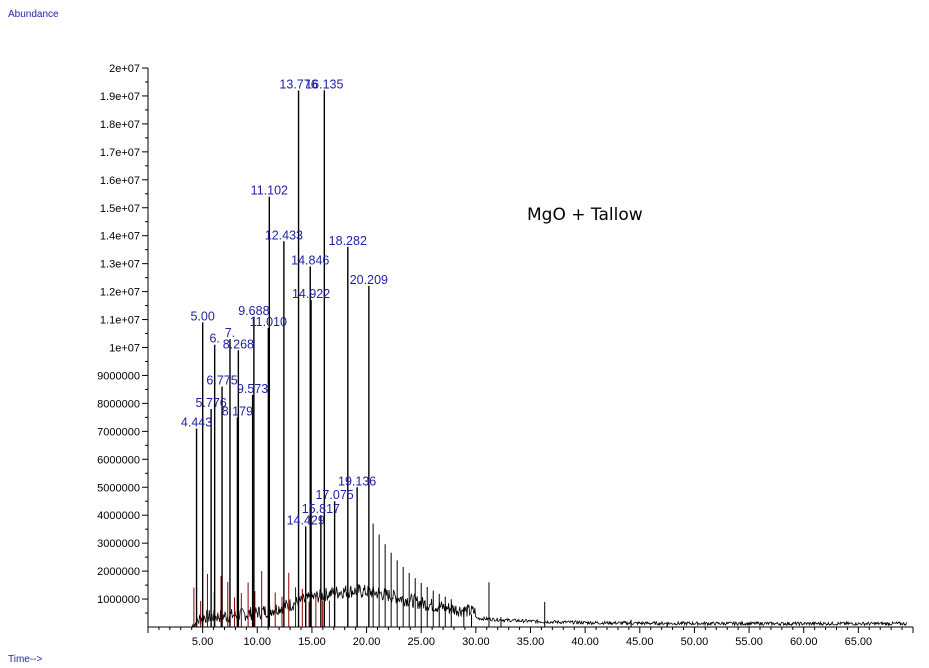 Image resolution: width=929 pixels, height=668 pixels. Describe the element at coordinates (118, 488) in the screenshot. I see `y-tick-label: 5000000` at that location.